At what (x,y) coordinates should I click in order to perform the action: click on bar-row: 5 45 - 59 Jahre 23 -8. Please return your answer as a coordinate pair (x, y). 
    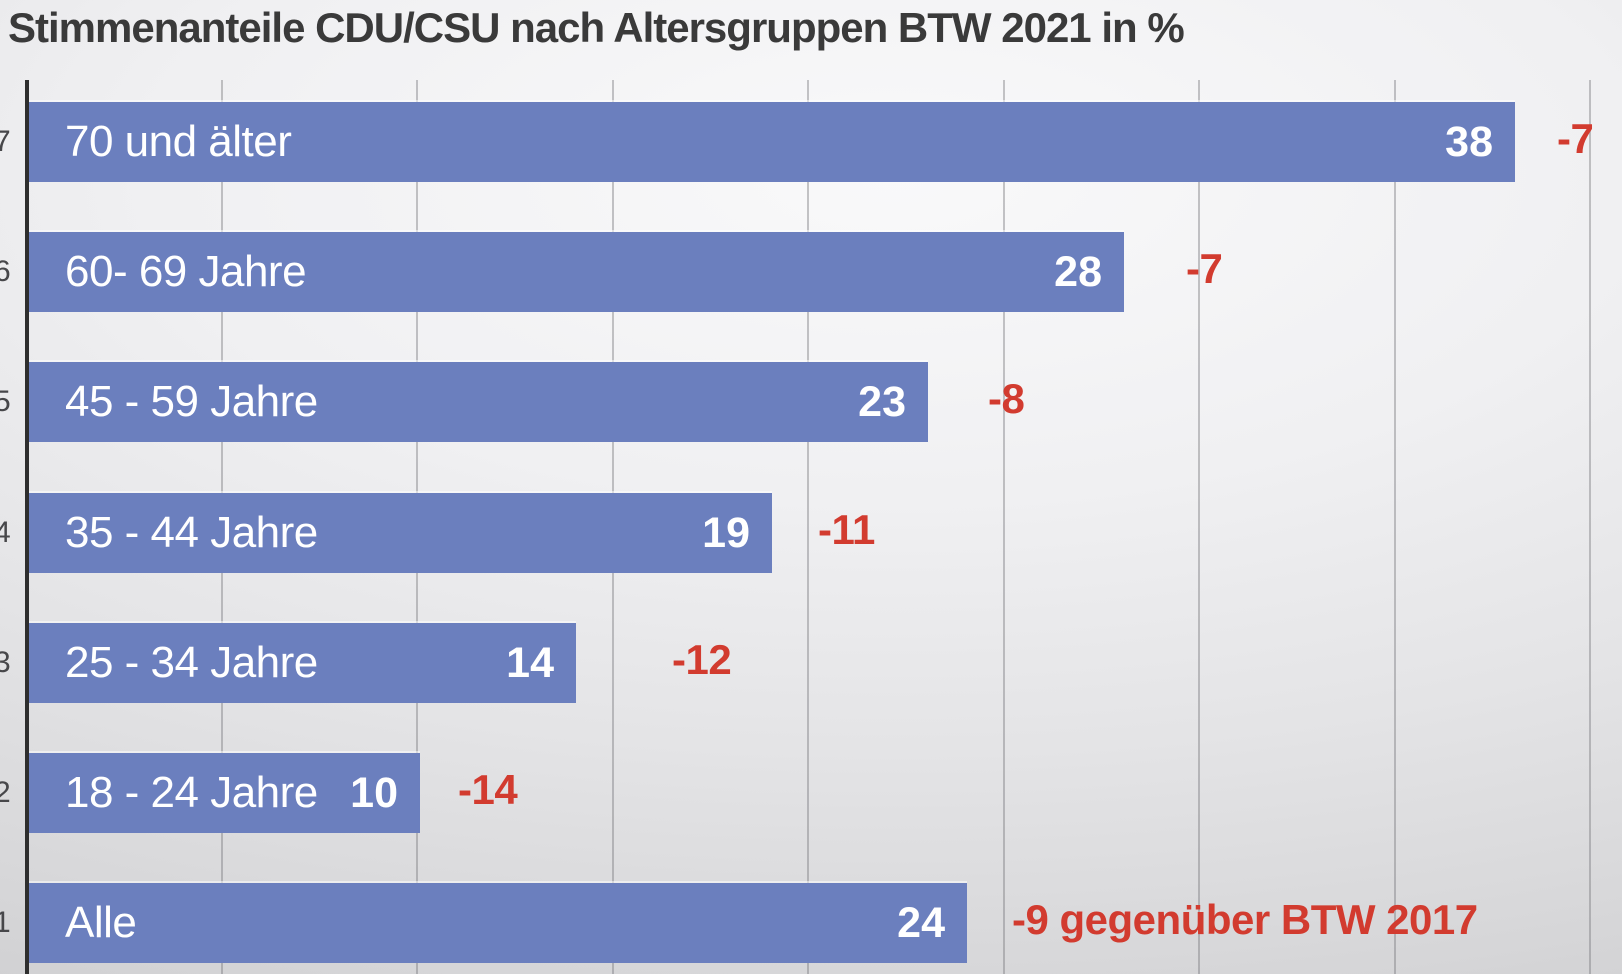
    Looking at the image, I should click on (811, 402).